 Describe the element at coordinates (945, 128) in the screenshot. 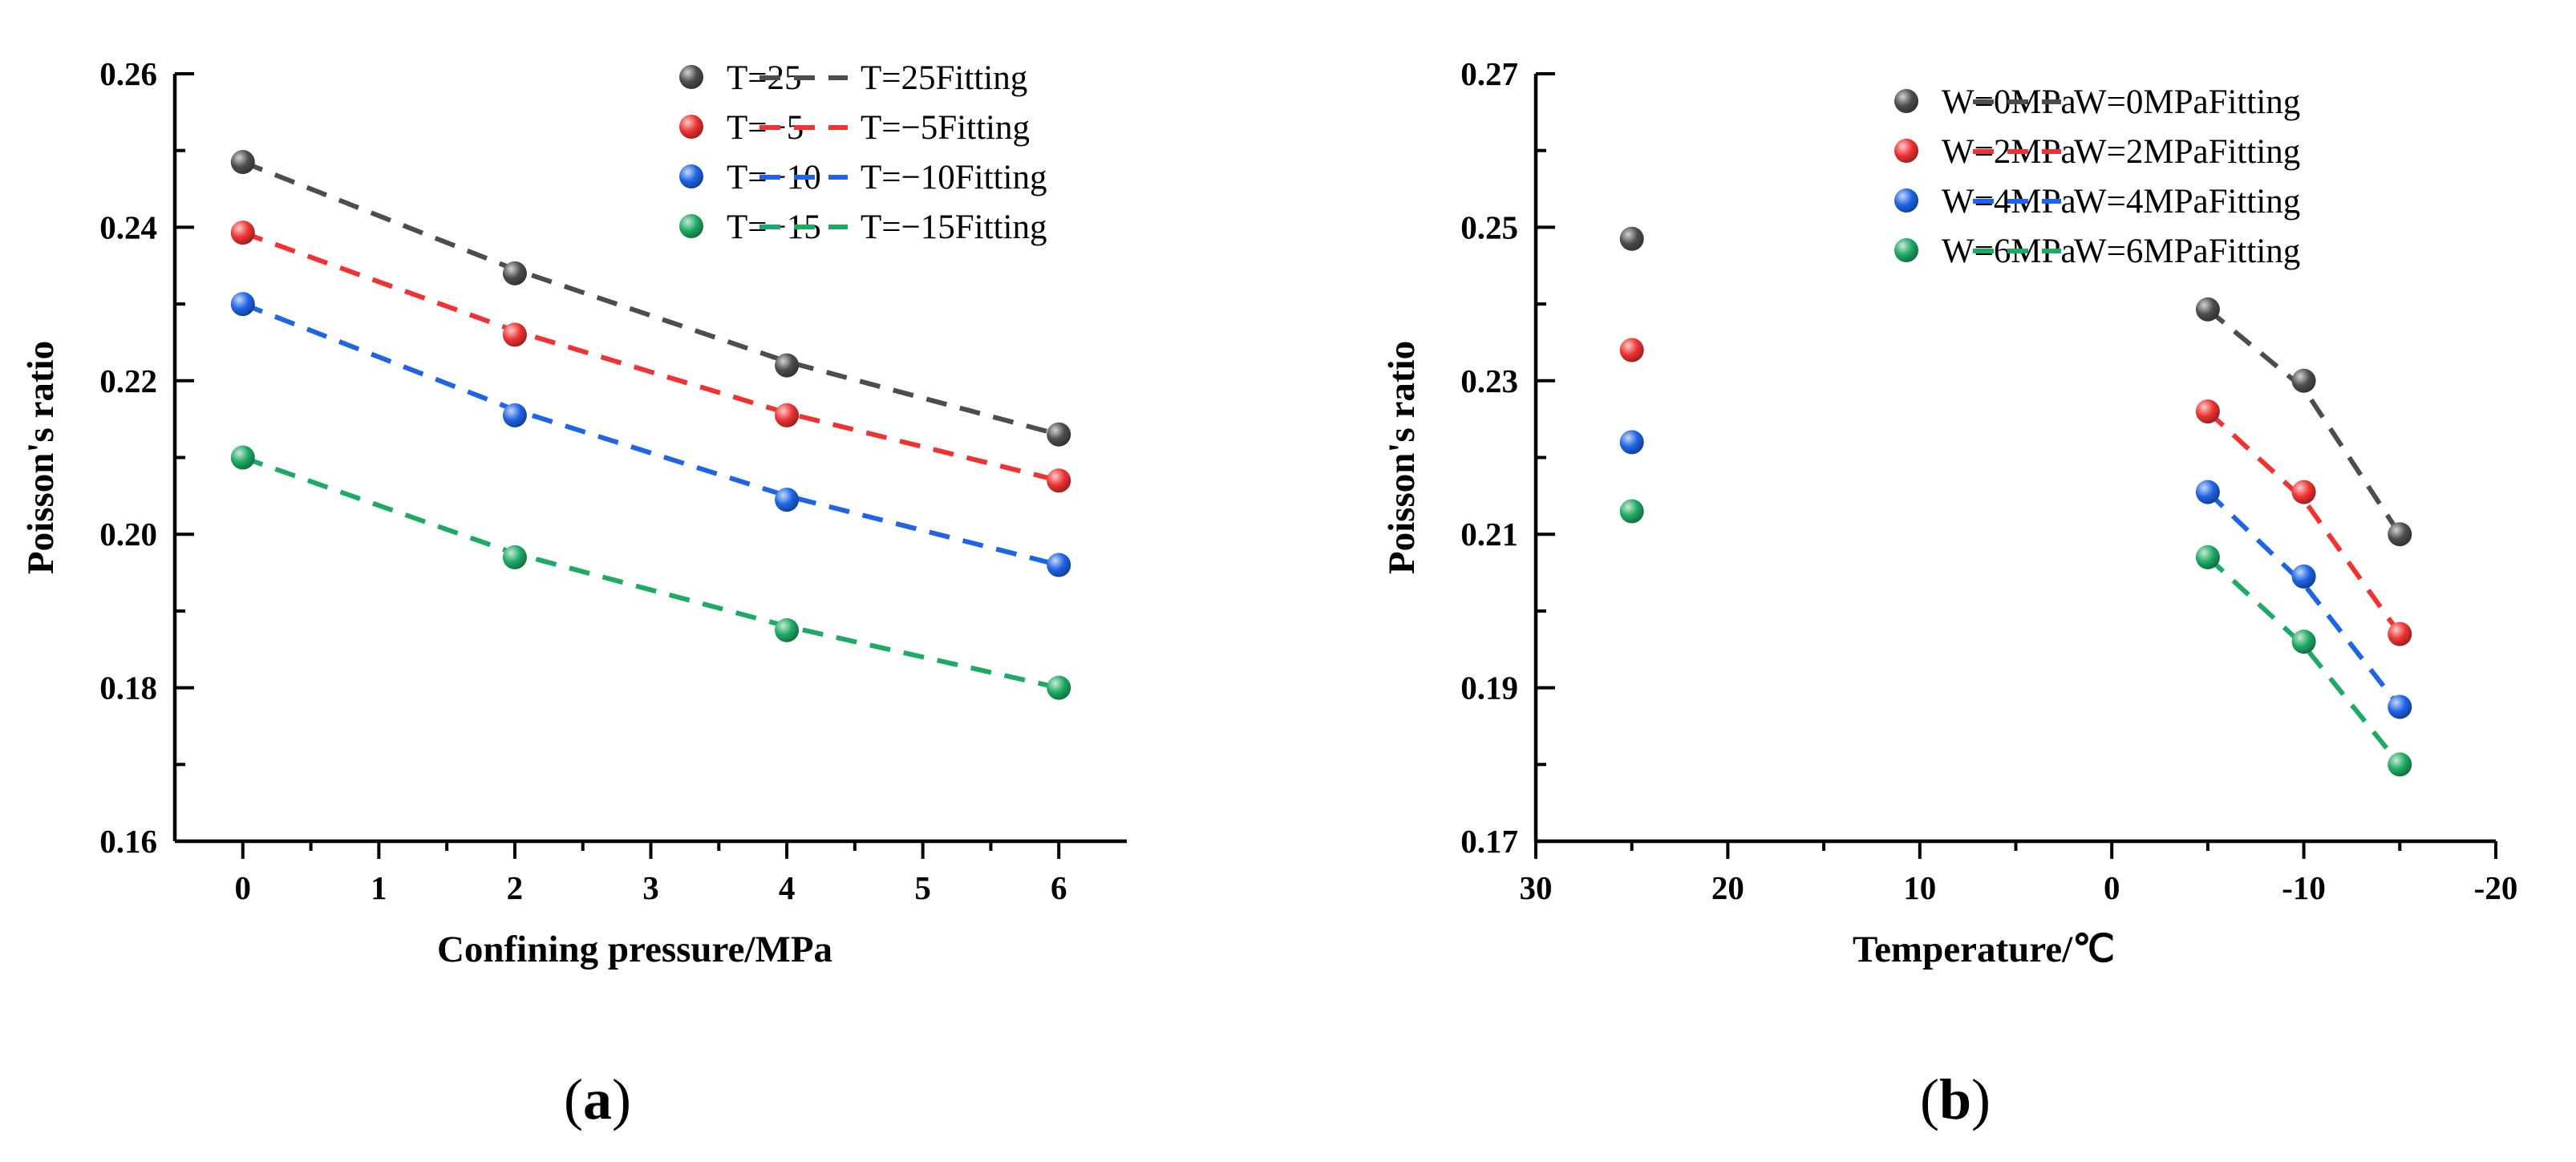

I see `legend-fit-label: T=−5Fitting` at that location.